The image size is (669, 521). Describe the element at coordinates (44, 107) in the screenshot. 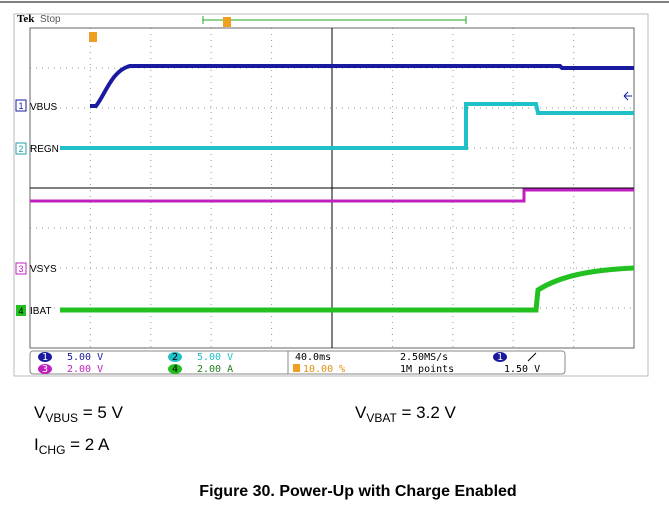

I see `channel-label: VBUS` at that location.